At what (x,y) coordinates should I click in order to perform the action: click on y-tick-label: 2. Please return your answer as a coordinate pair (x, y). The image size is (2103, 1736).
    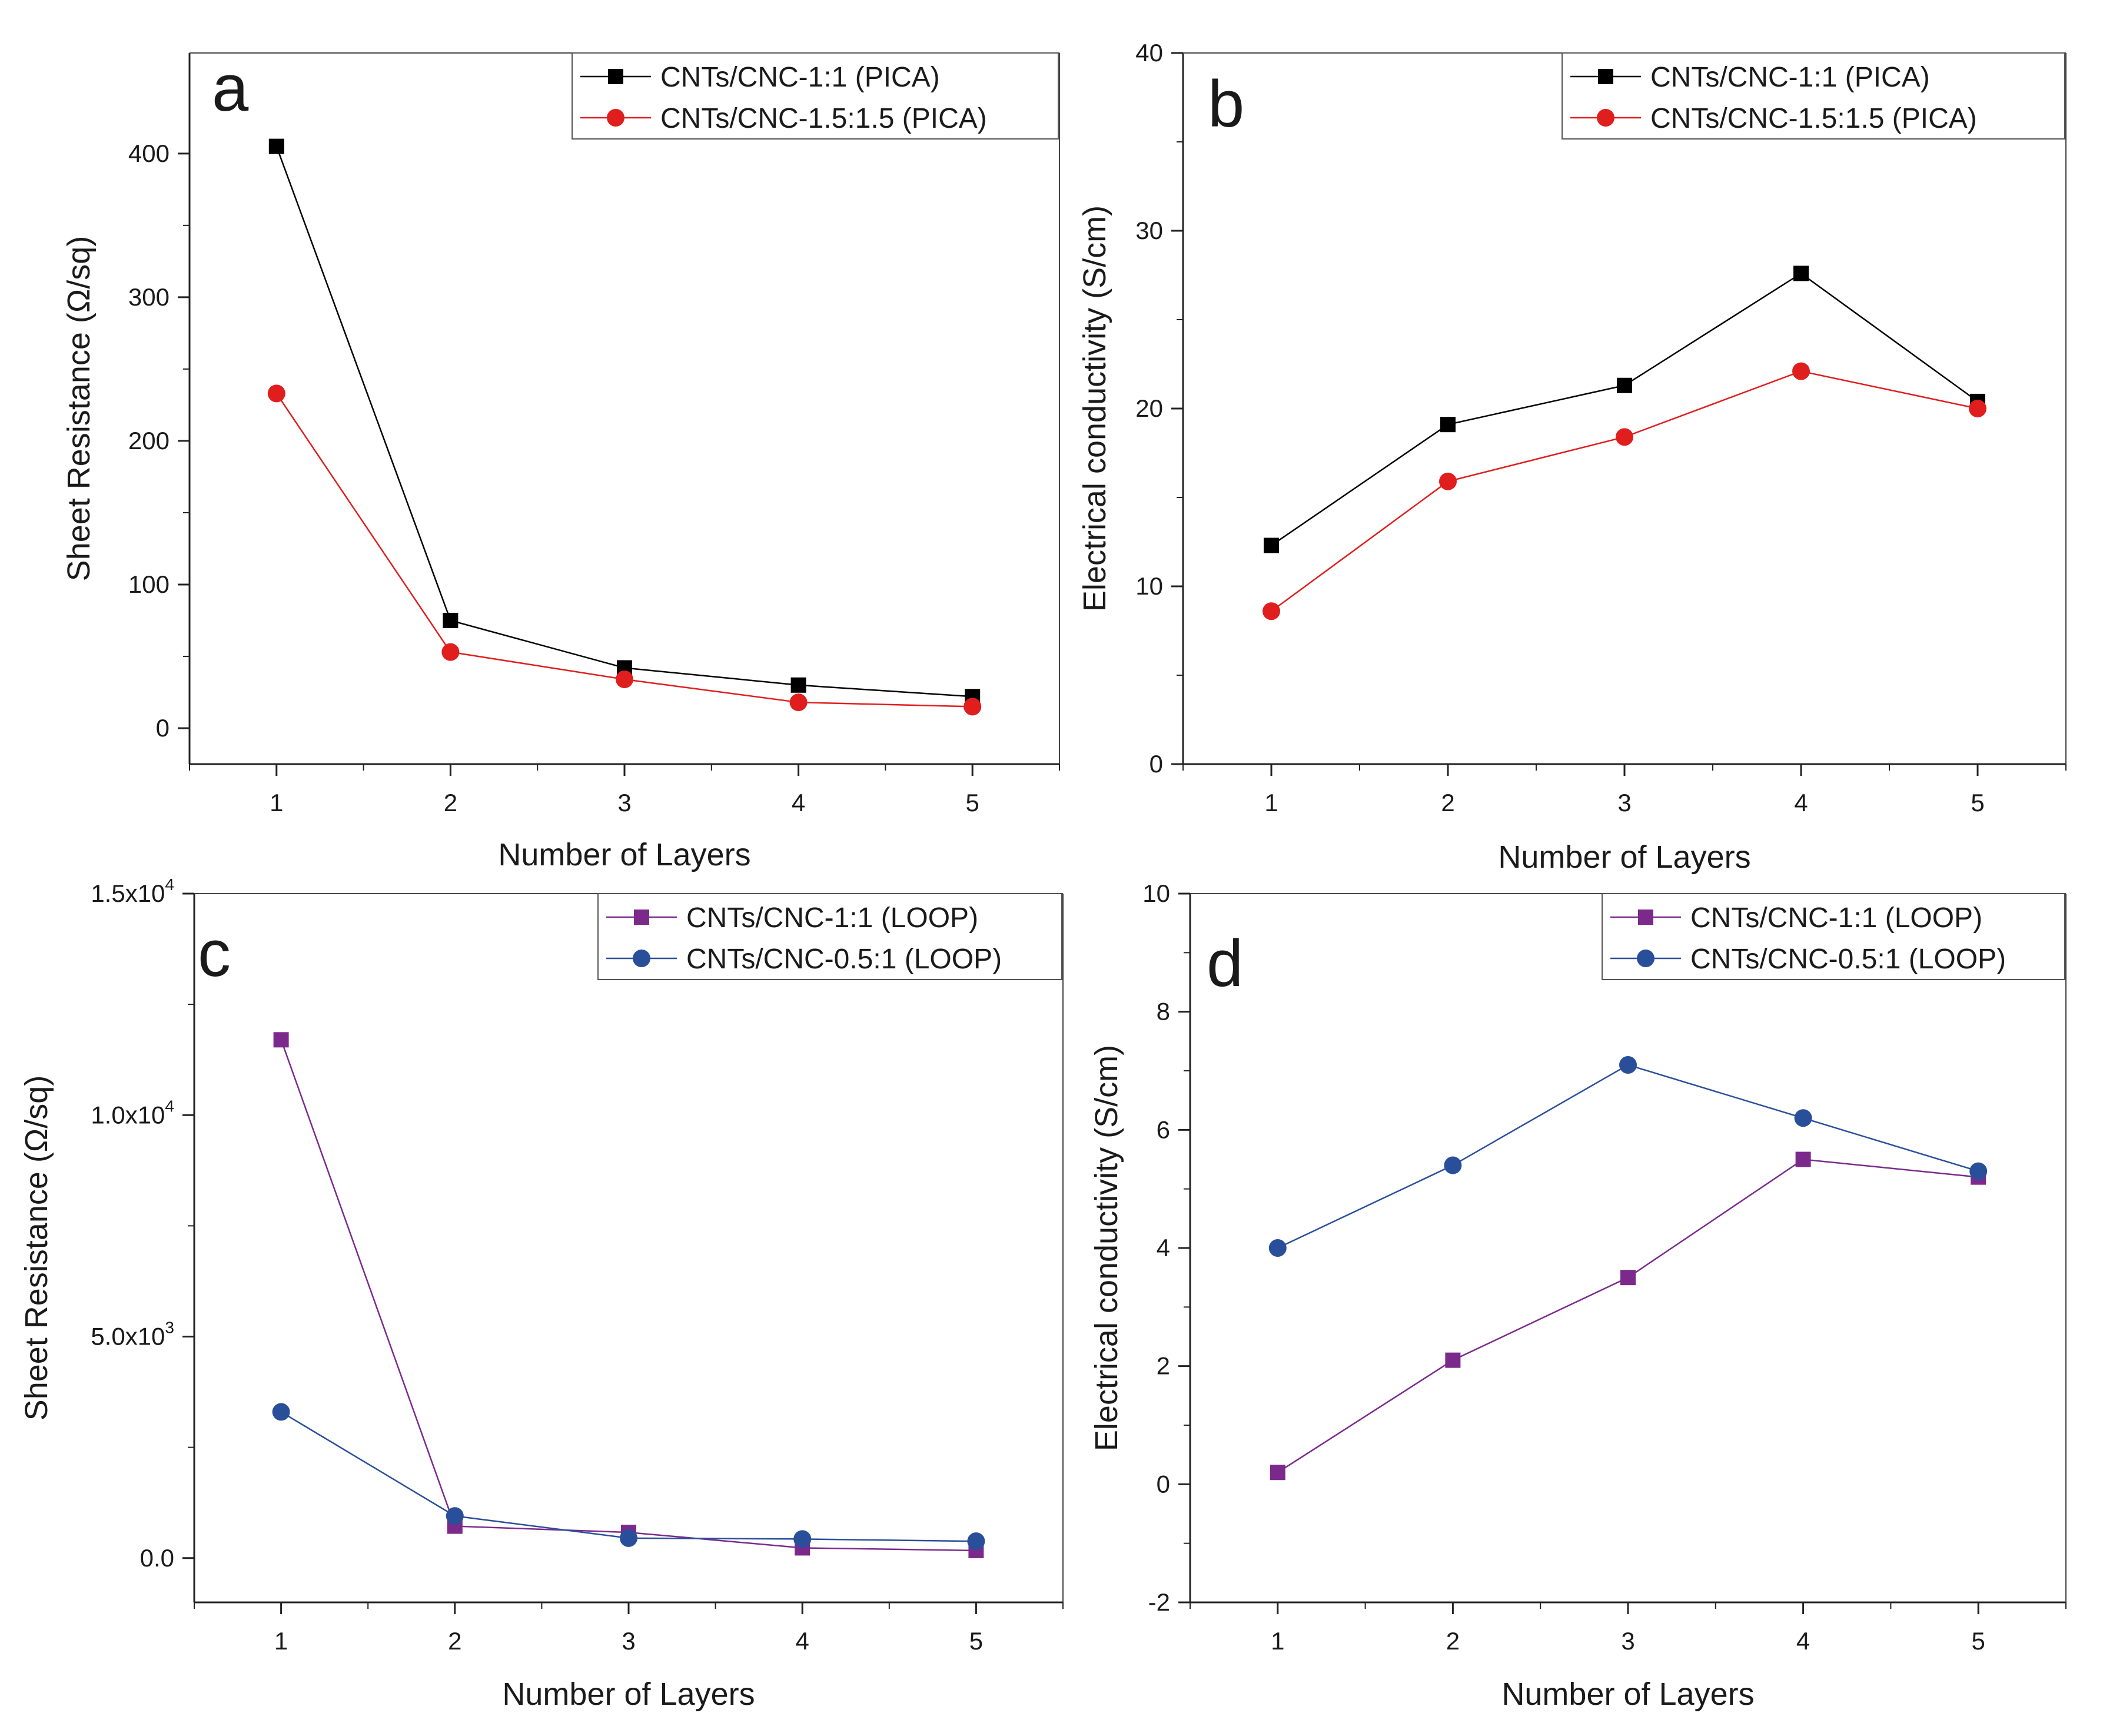
    Looking at the image, I should click on (1163, 1366).